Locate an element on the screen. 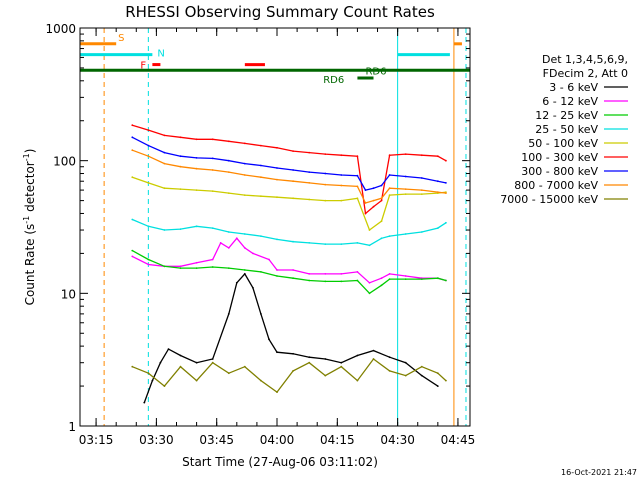  legend-label-100-300-kev: 100 - 300 keV is located at coordinates (559, 157).